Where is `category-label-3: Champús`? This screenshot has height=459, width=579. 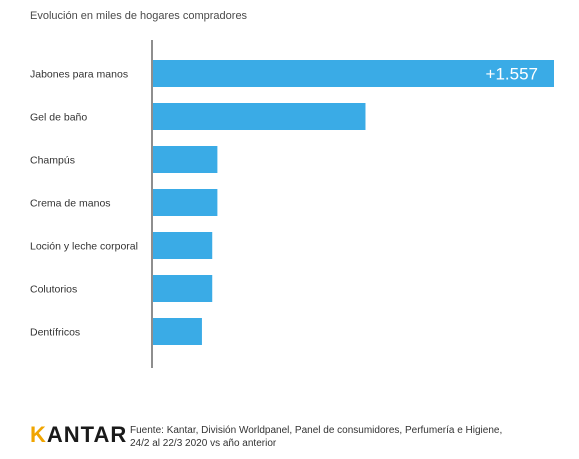 category-label-3: Champús is located at coordinates (52, 161).